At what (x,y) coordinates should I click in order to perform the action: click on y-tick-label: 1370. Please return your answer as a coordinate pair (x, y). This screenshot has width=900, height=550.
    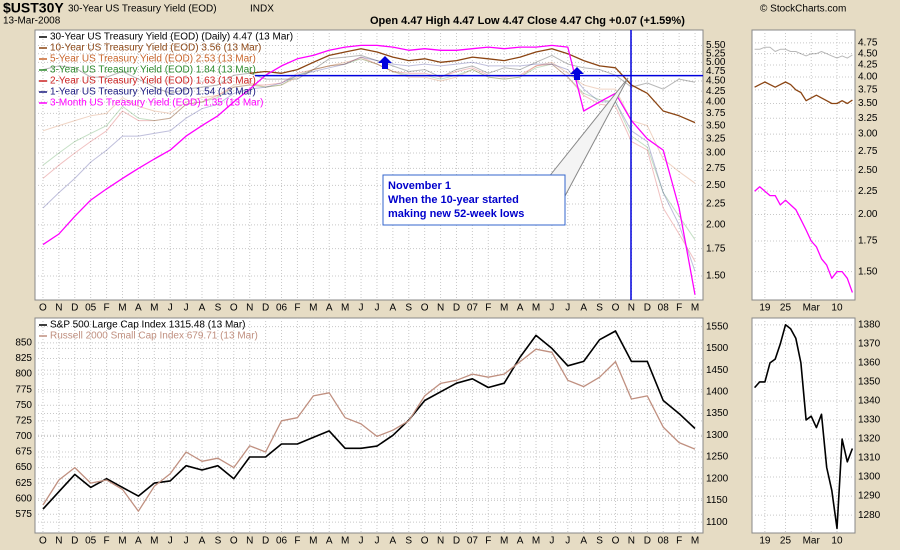
    Looking at the image, I should click on (869, 344).